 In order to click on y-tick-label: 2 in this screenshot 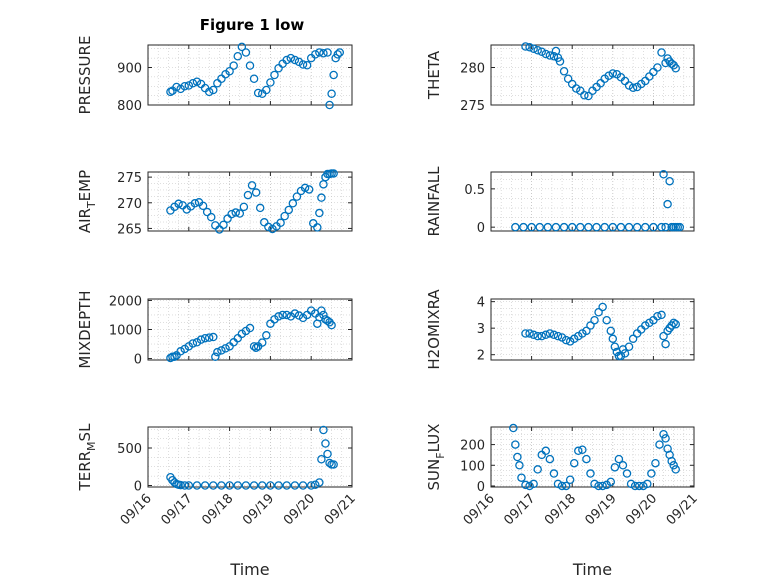, I will do `click(481, 356)`.